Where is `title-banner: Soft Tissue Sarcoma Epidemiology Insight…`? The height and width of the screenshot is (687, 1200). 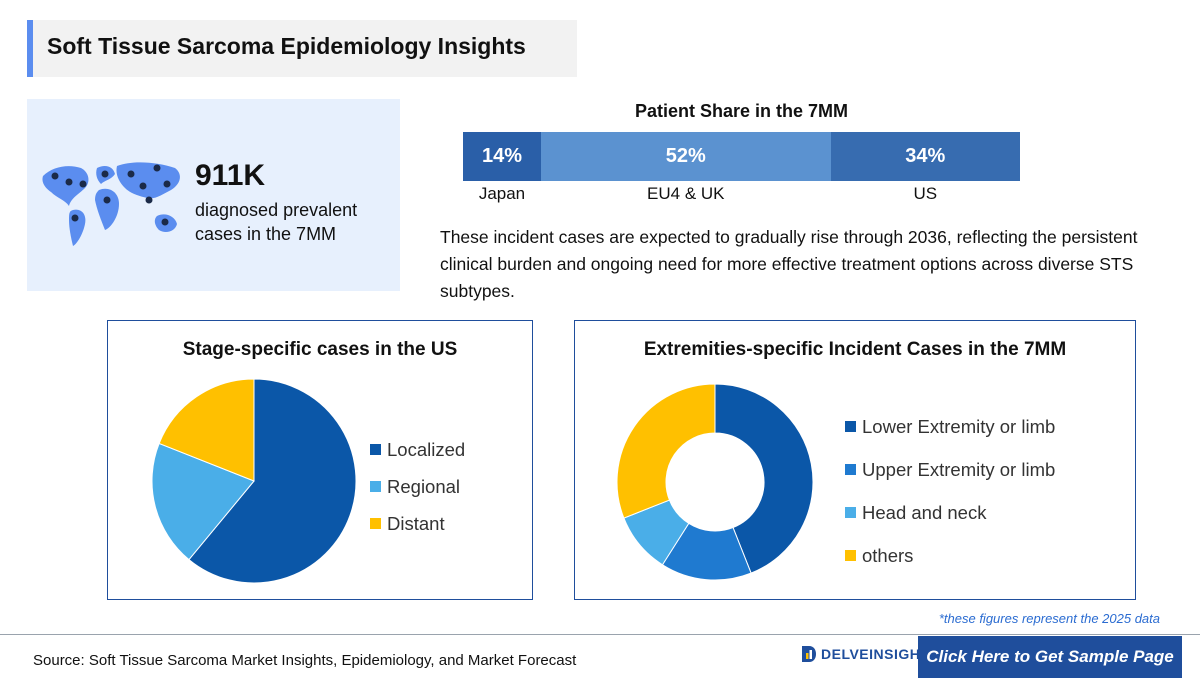
title-banner: Soft Tissue Sarcoma Epidemiology Insight… is located at coordinates (302, 48).